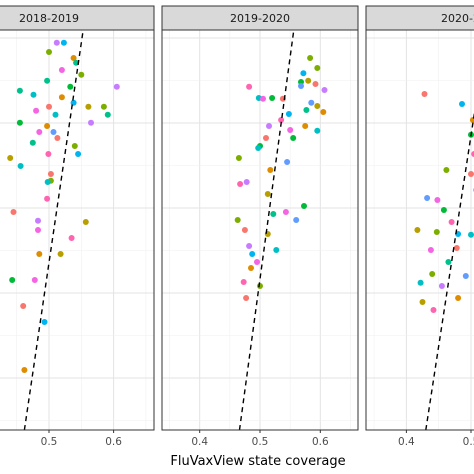 This screenshot has height=474, width=474. Describe the element at coordinates (257, 461) in the screenshot. I see `x-axis-title: FluVaxView state coverage` at that location.